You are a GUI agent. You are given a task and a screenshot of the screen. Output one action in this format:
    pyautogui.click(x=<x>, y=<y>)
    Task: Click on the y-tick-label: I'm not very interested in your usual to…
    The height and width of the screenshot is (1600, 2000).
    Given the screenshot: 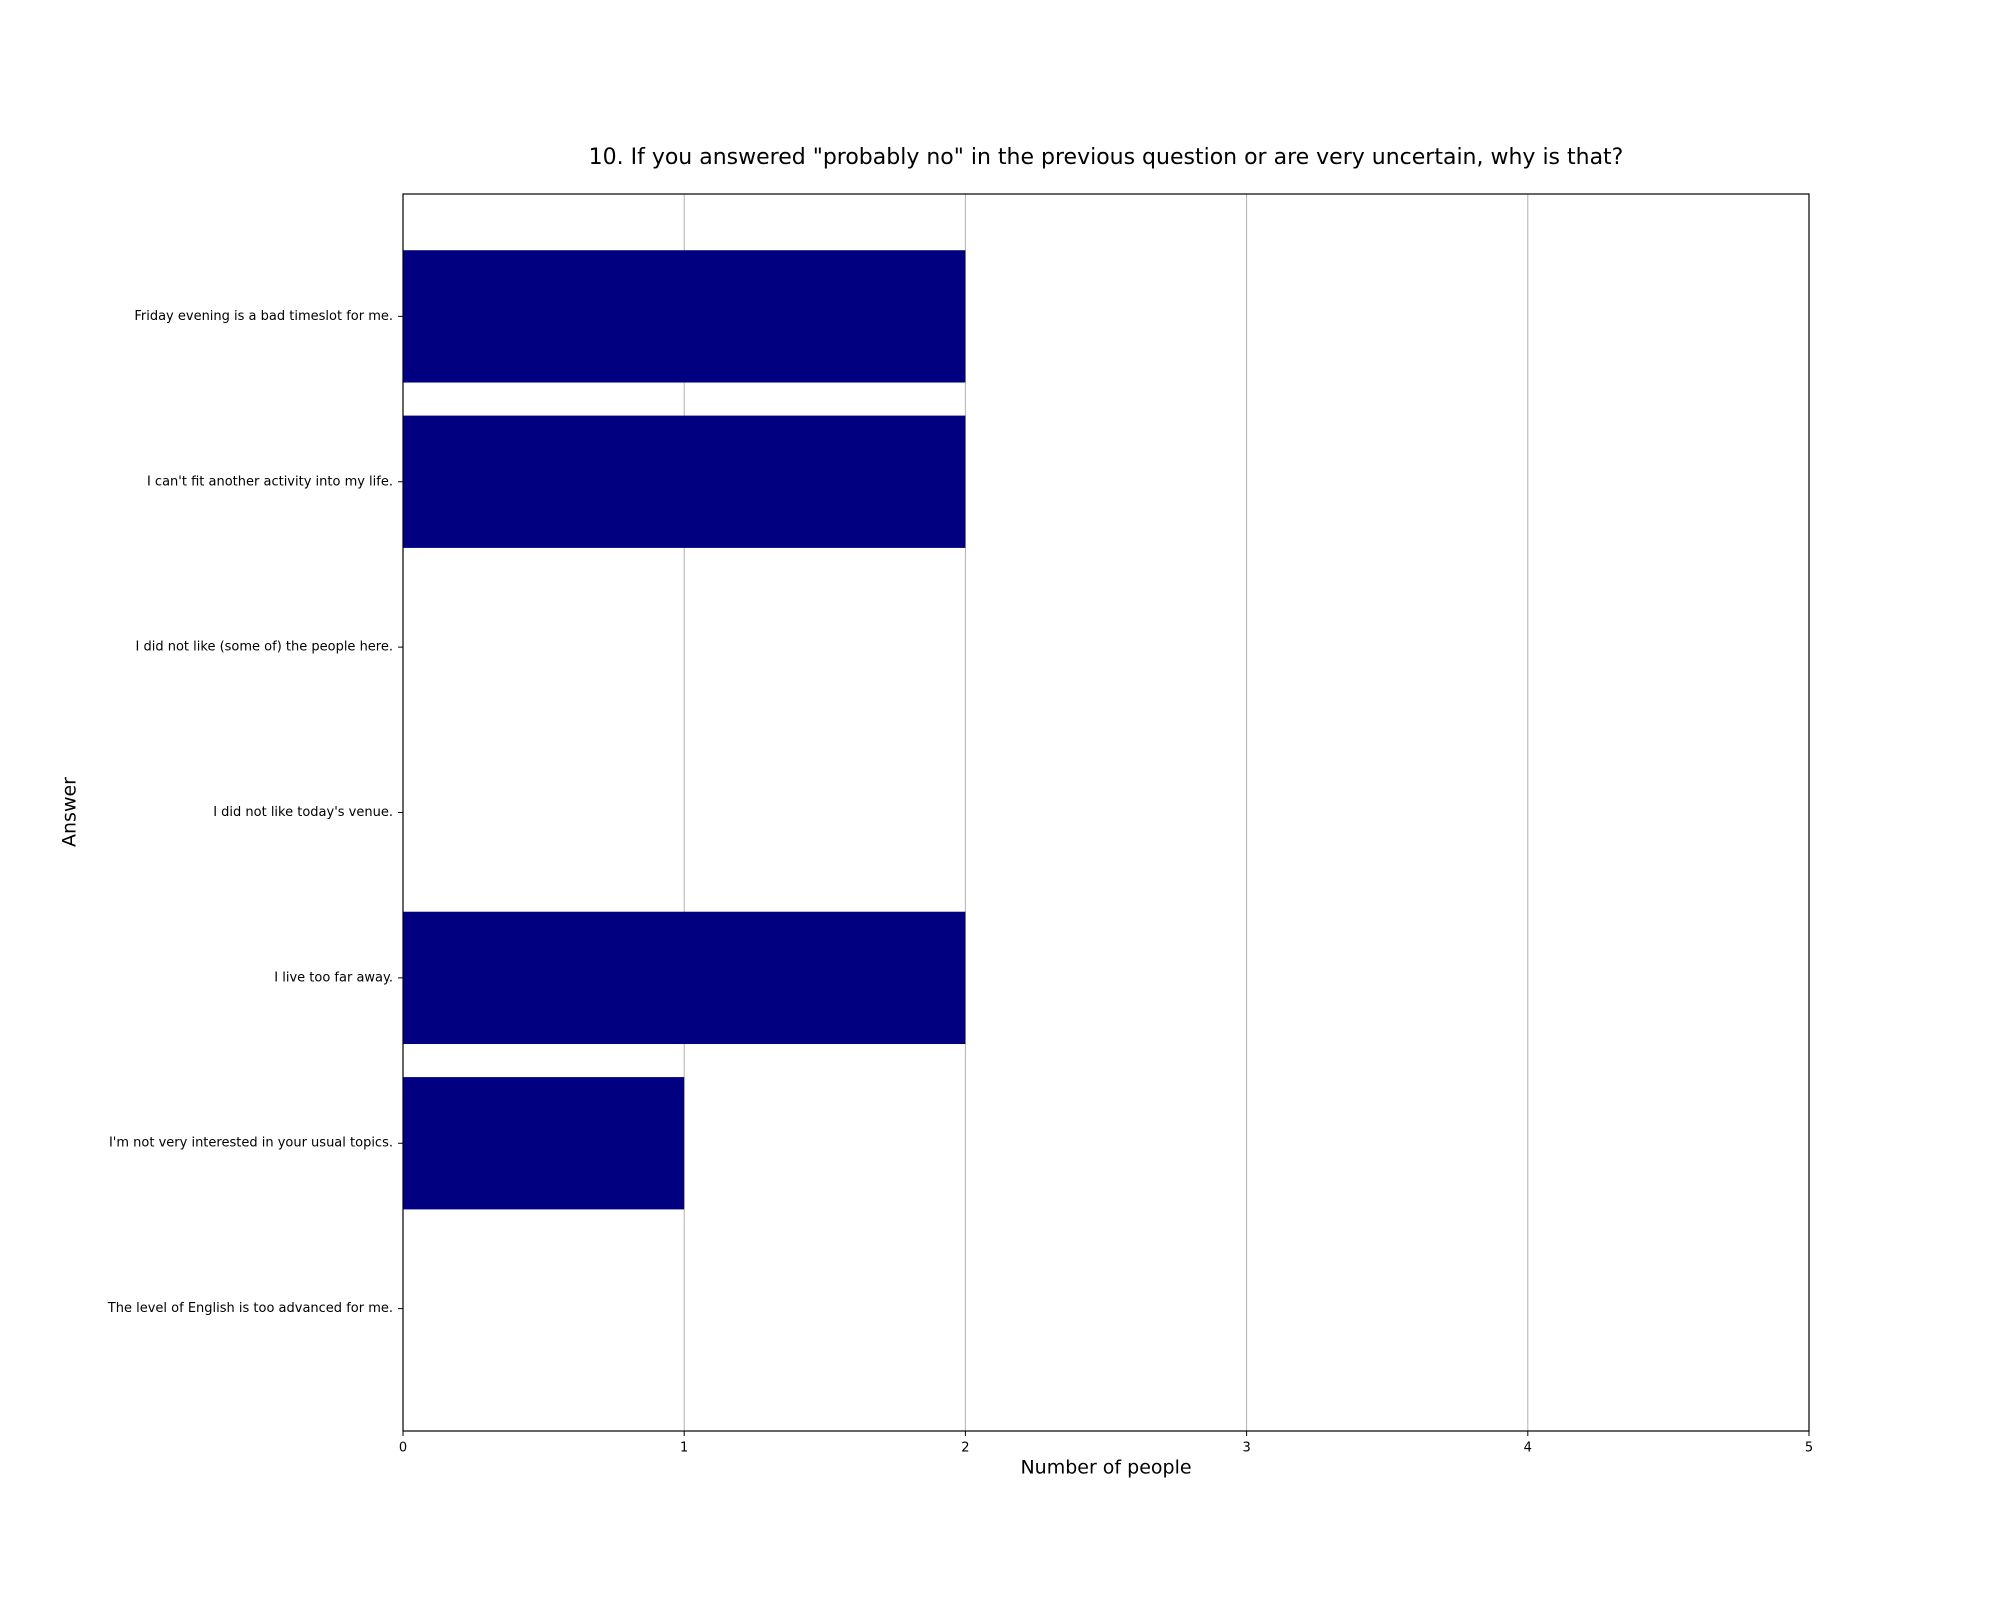 What is the action you would take?
    pyautogui.click(x=251, y=1143)
    